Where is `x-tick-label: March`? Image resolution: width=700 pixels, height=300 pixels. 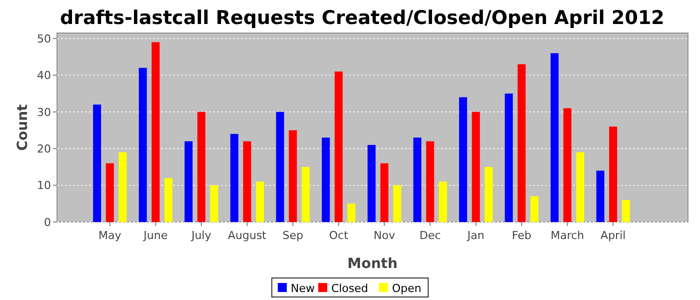
x-tick-label: March is located at coordinates (567, 235).